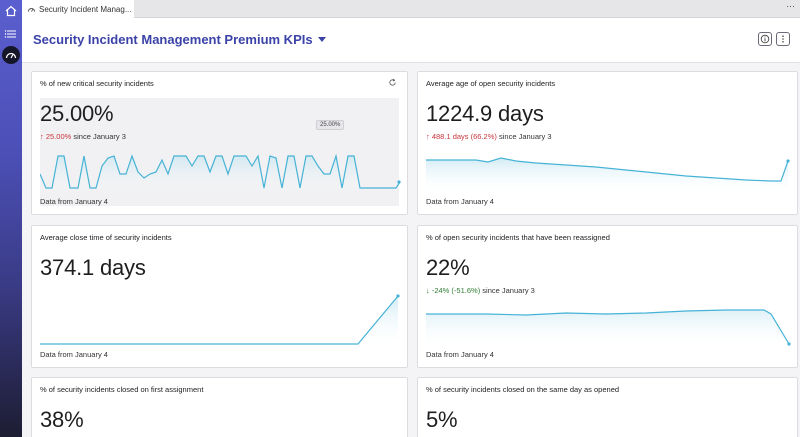 Image resolution: width=800 pixels, height=437 pixels. Describe the element at coordinates (11, 218) in the screenshot. I see `left-nav-rail` at that location.